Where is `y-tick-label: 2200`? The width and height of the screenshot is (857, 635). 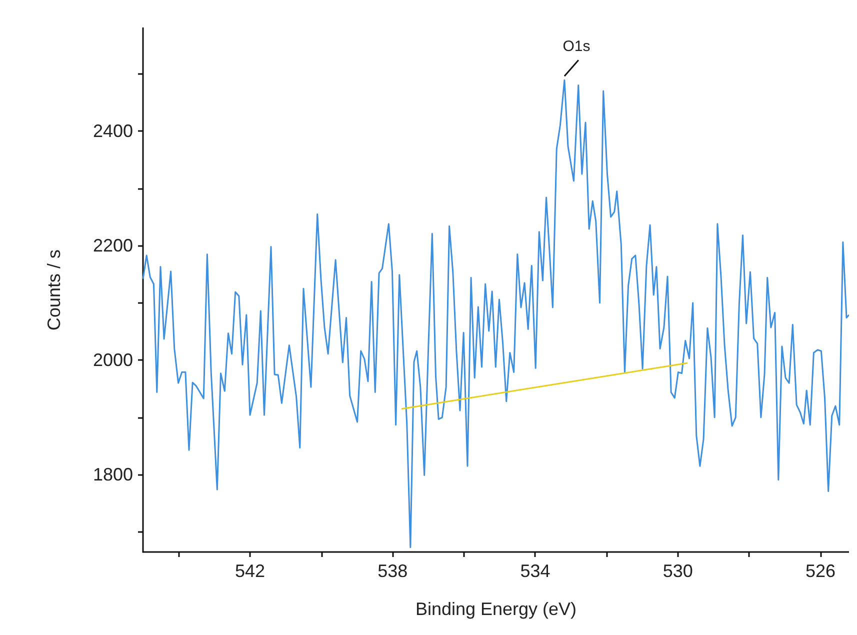 y-tick-label: 2200 is located at coordinates (112, 246).